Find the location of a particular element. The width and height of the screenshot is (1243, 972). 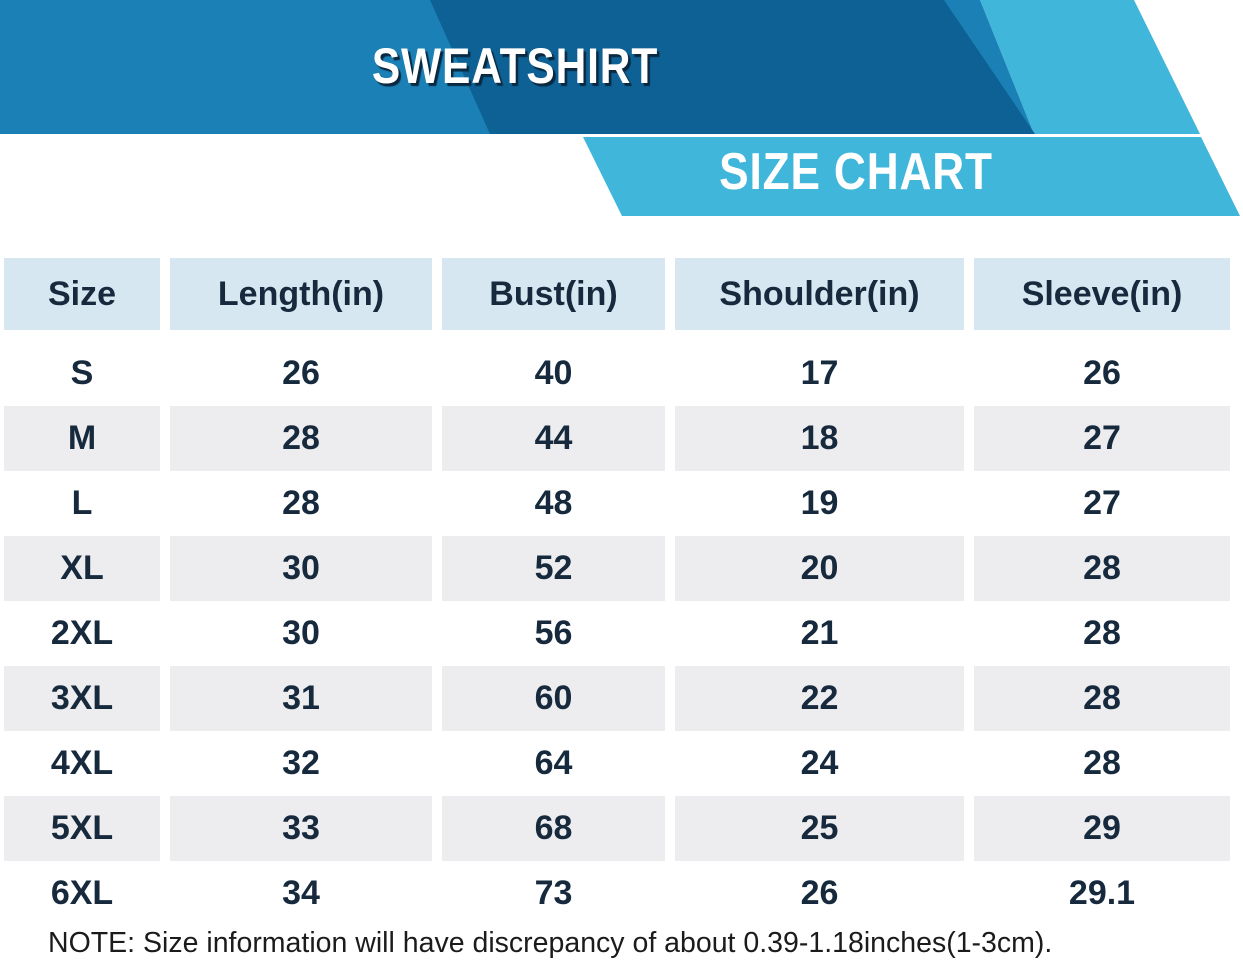

table-row: M 28 44 18 27 is located at coordinates (617, 438).